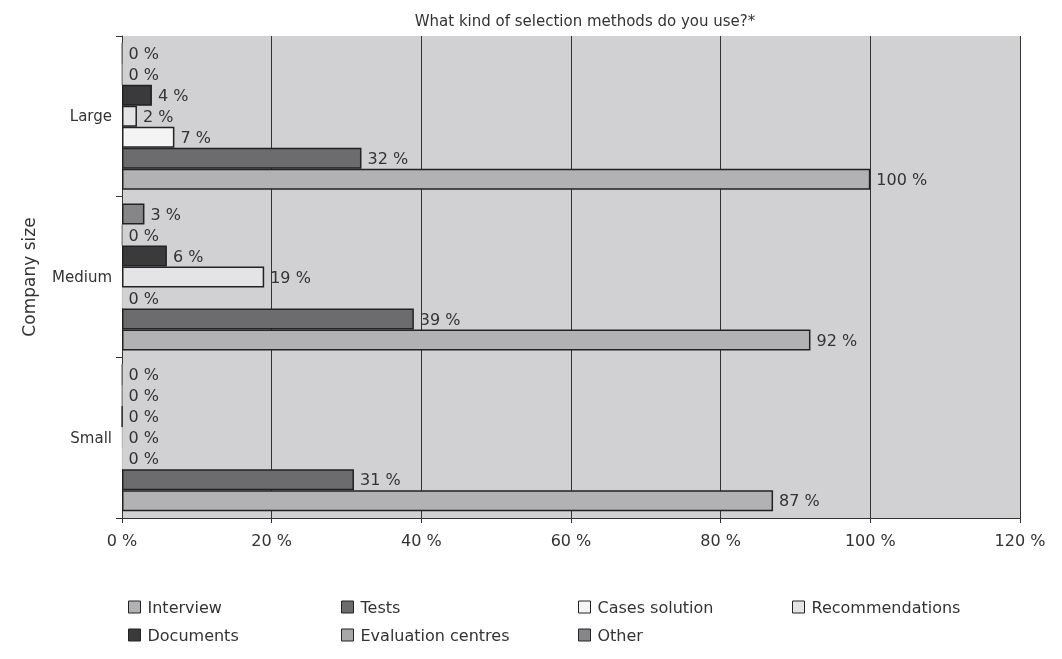 Image resolution: width=1062 pixels, height=659 pixels. Describe the element at coordinates (388, 158) in the screenshot. I see `data-label: 32 %` at that location.